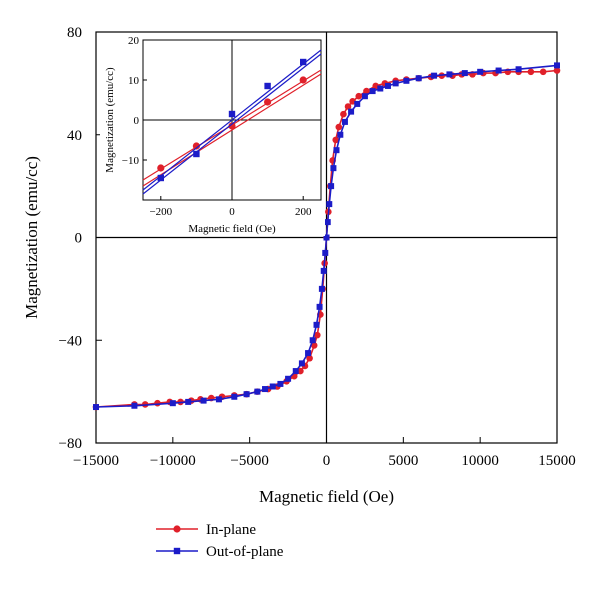 The width and height of the screenshot is (600, 591). I want to click on main-xtick-label: −15000, so click(96, 461).